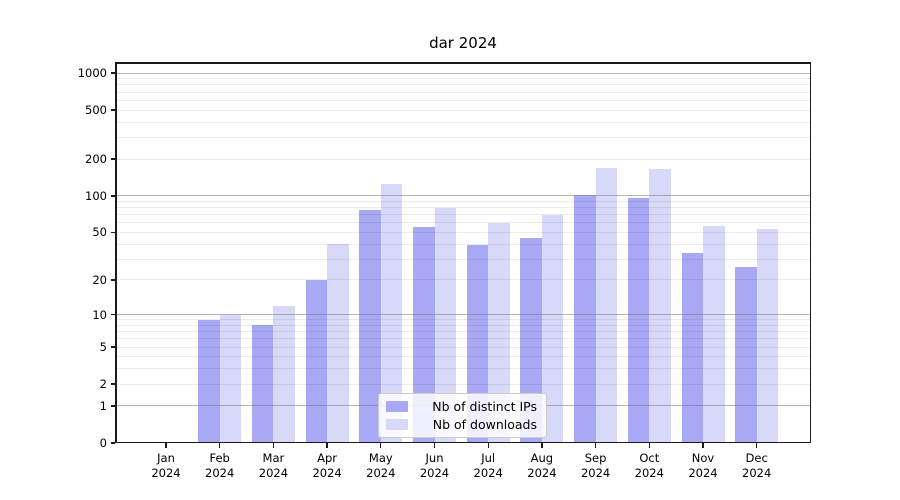  I want to click on bar-distinct-ips-mar, so click(262, 384).